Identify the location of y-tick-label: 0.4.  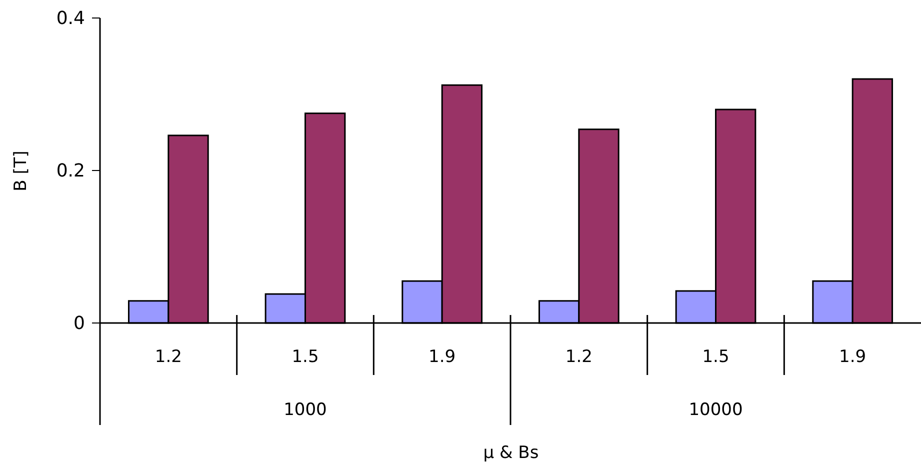
(70, 18).